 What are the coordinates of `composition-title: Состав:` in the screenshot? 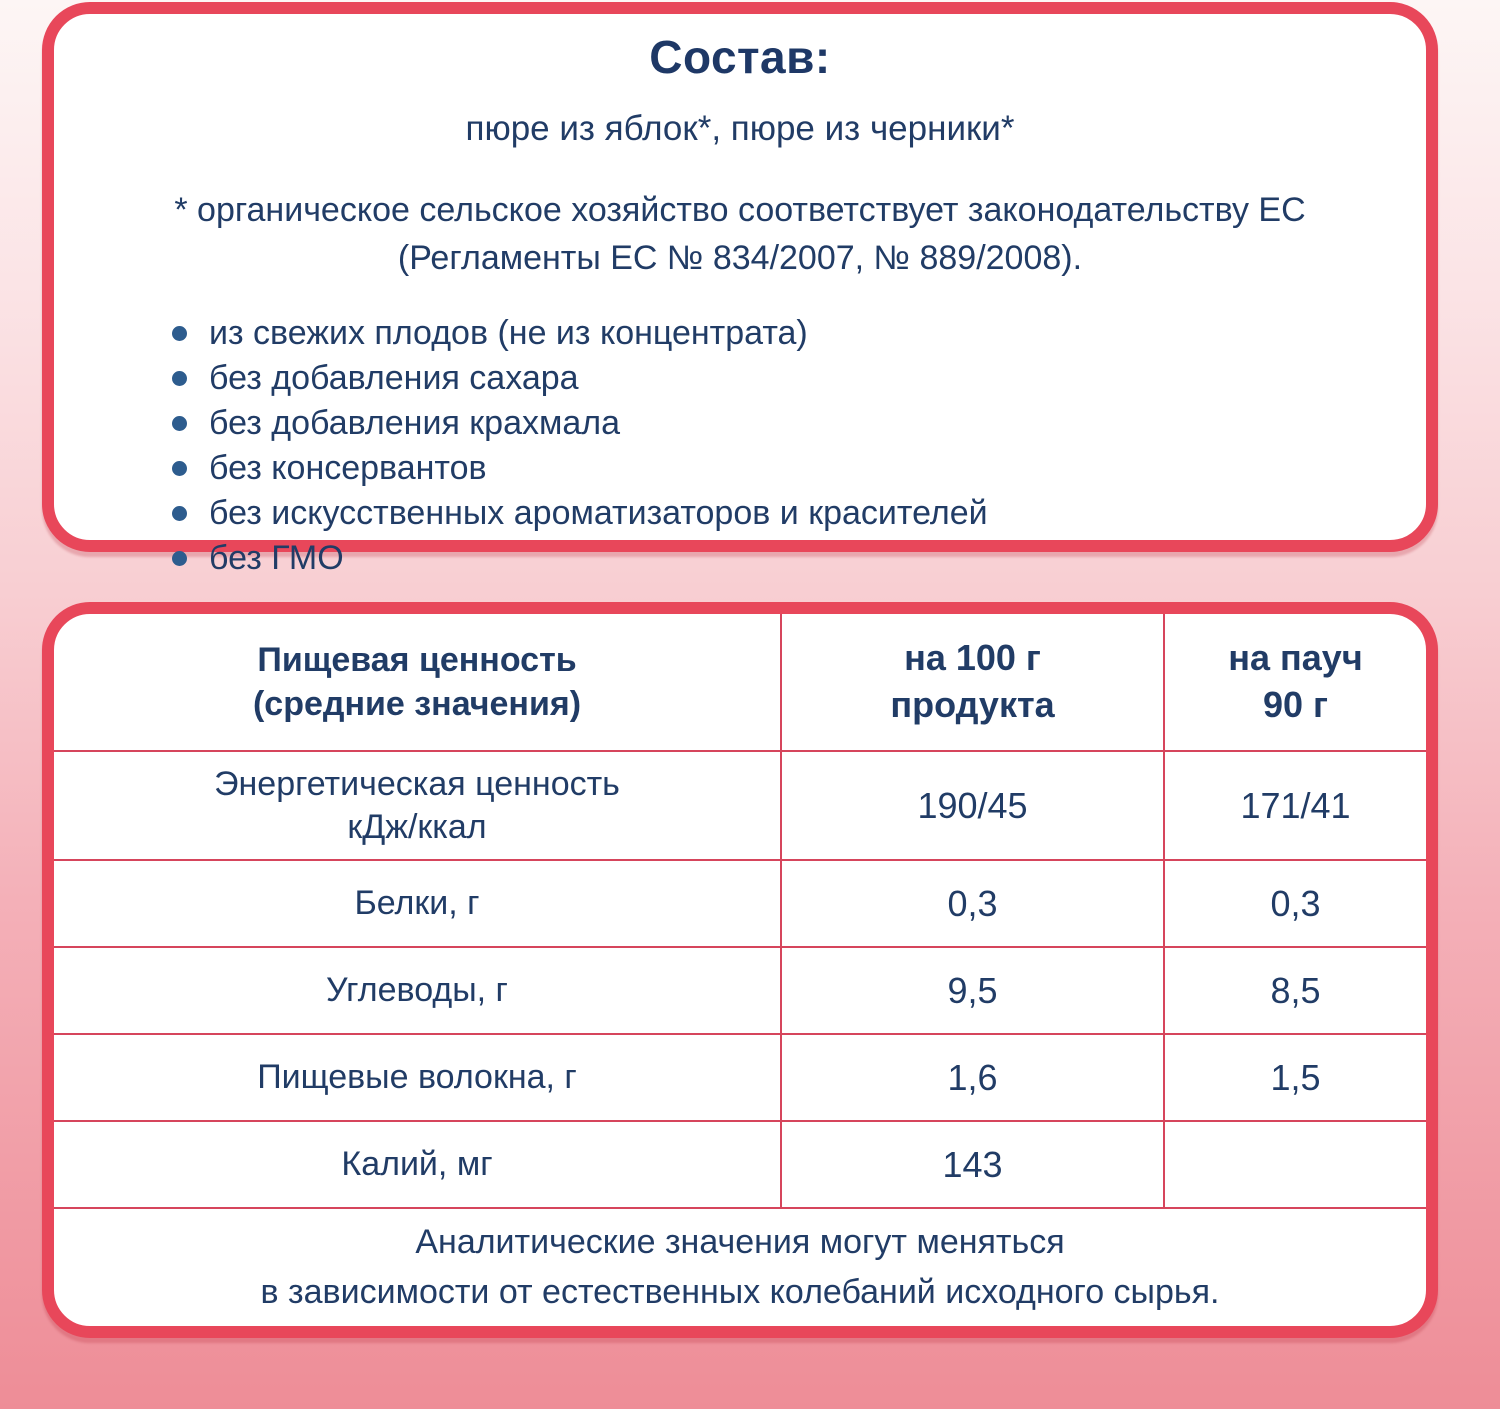 It's located at (740, 57).